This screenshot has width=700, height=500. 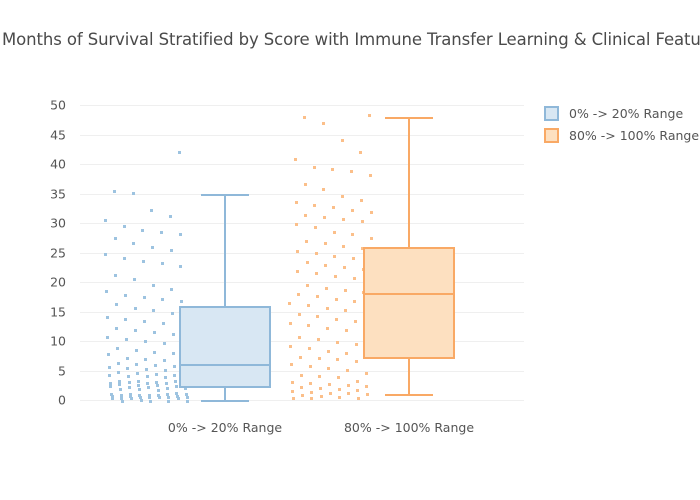 I want to click on x-axis: 0% -> 20% Range 80% -> 100% Range, so click(x=302, y=430).